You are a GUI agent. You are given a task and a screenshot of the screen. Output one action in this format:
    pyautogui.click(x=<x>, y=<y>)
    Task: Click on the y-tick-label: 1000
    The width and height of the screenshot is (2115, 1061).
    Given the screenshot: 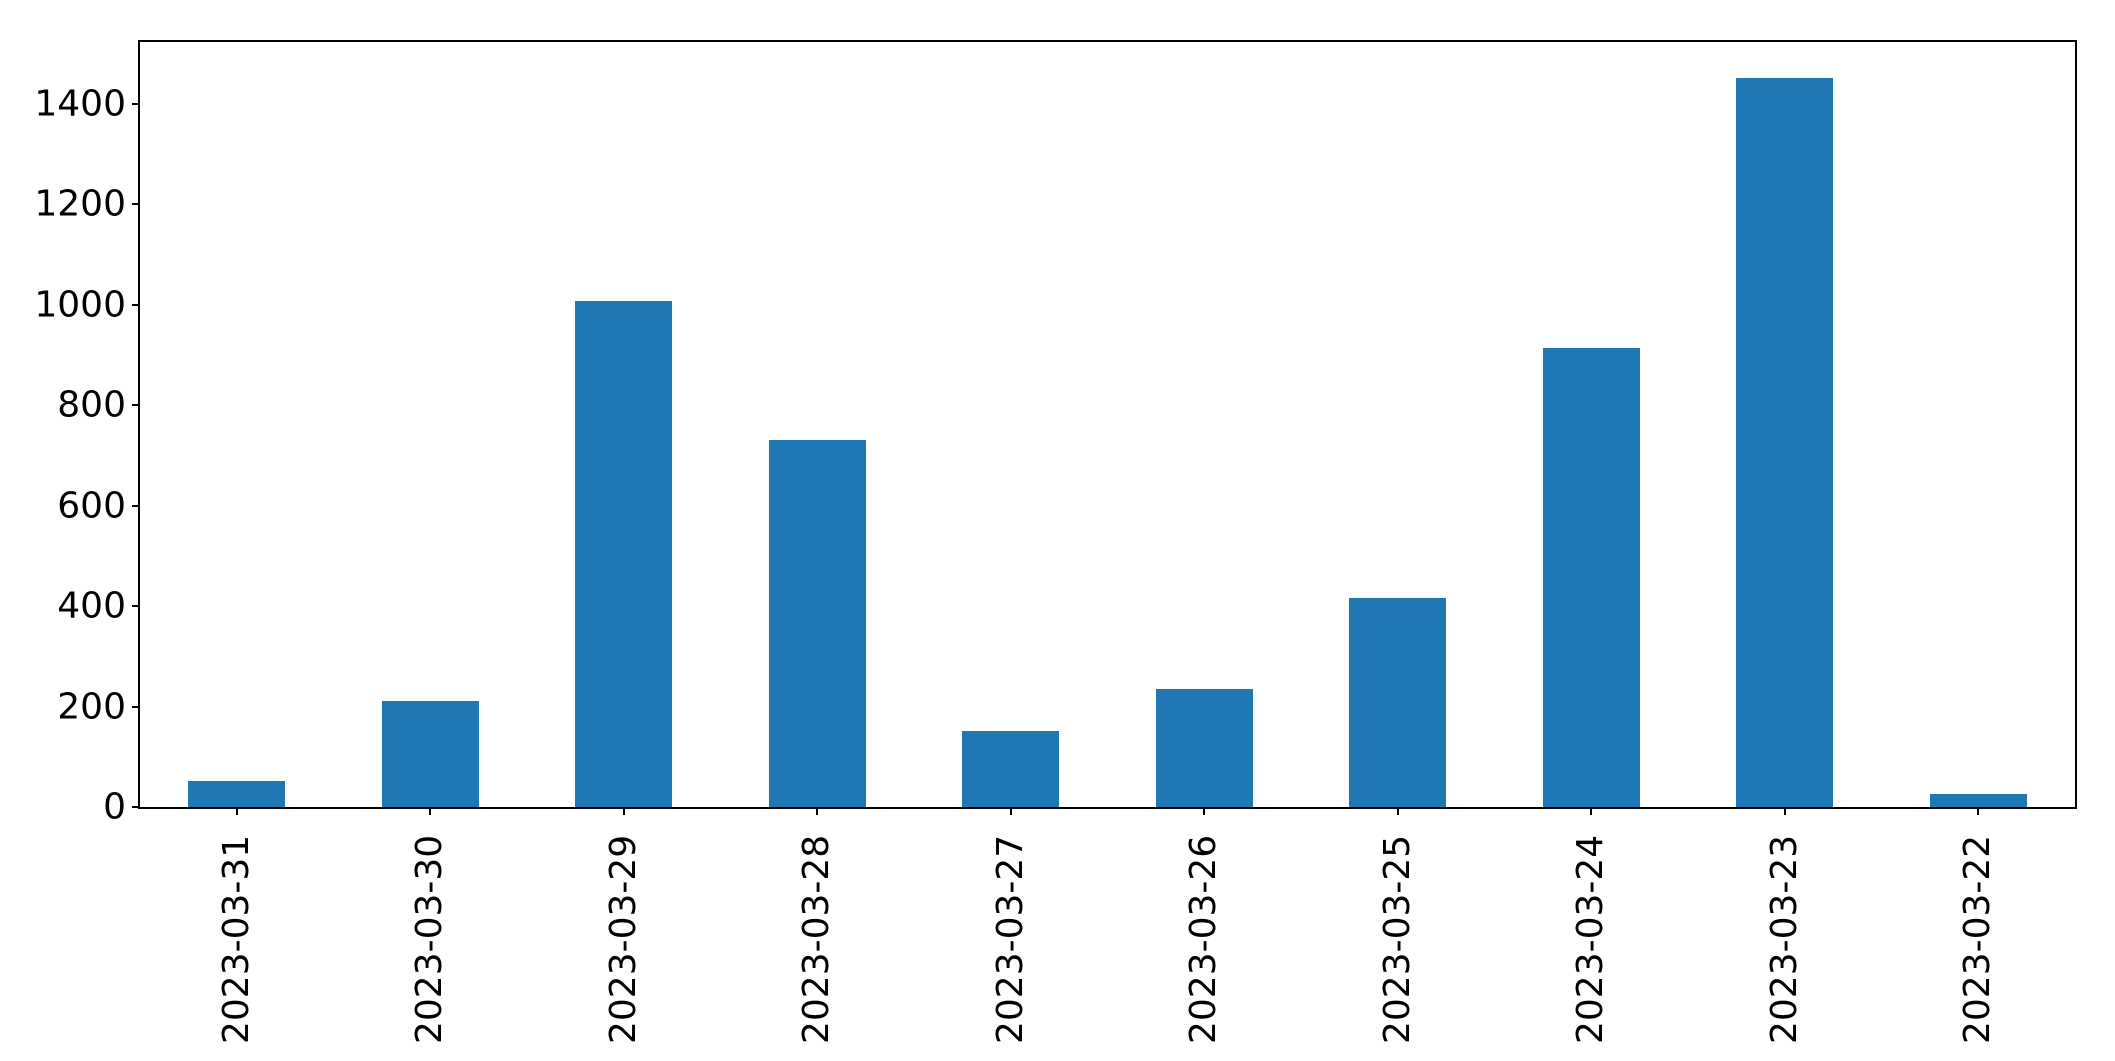 What is the action you would take?
    pyautogui.click(x=80, y=305)
    